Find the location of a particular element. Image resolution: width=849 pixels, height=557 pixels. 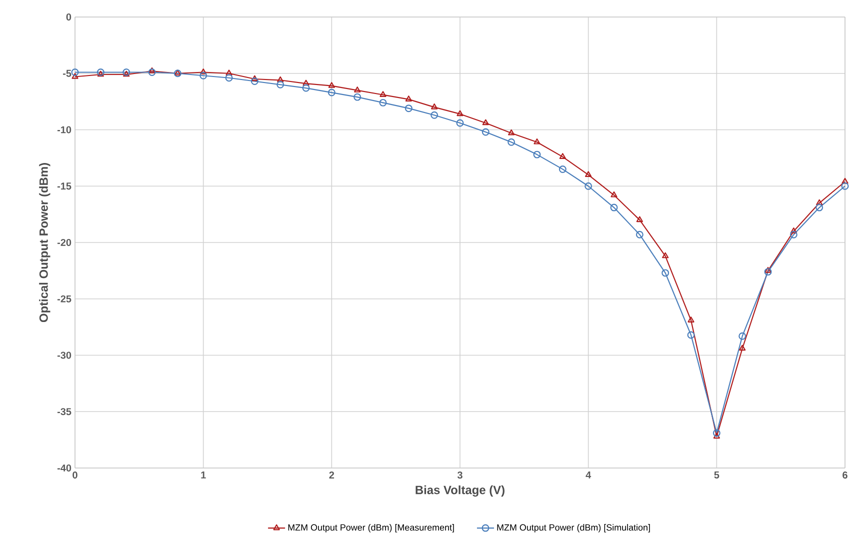

y-tick-label: -35 is located at coordinates (64, 412).